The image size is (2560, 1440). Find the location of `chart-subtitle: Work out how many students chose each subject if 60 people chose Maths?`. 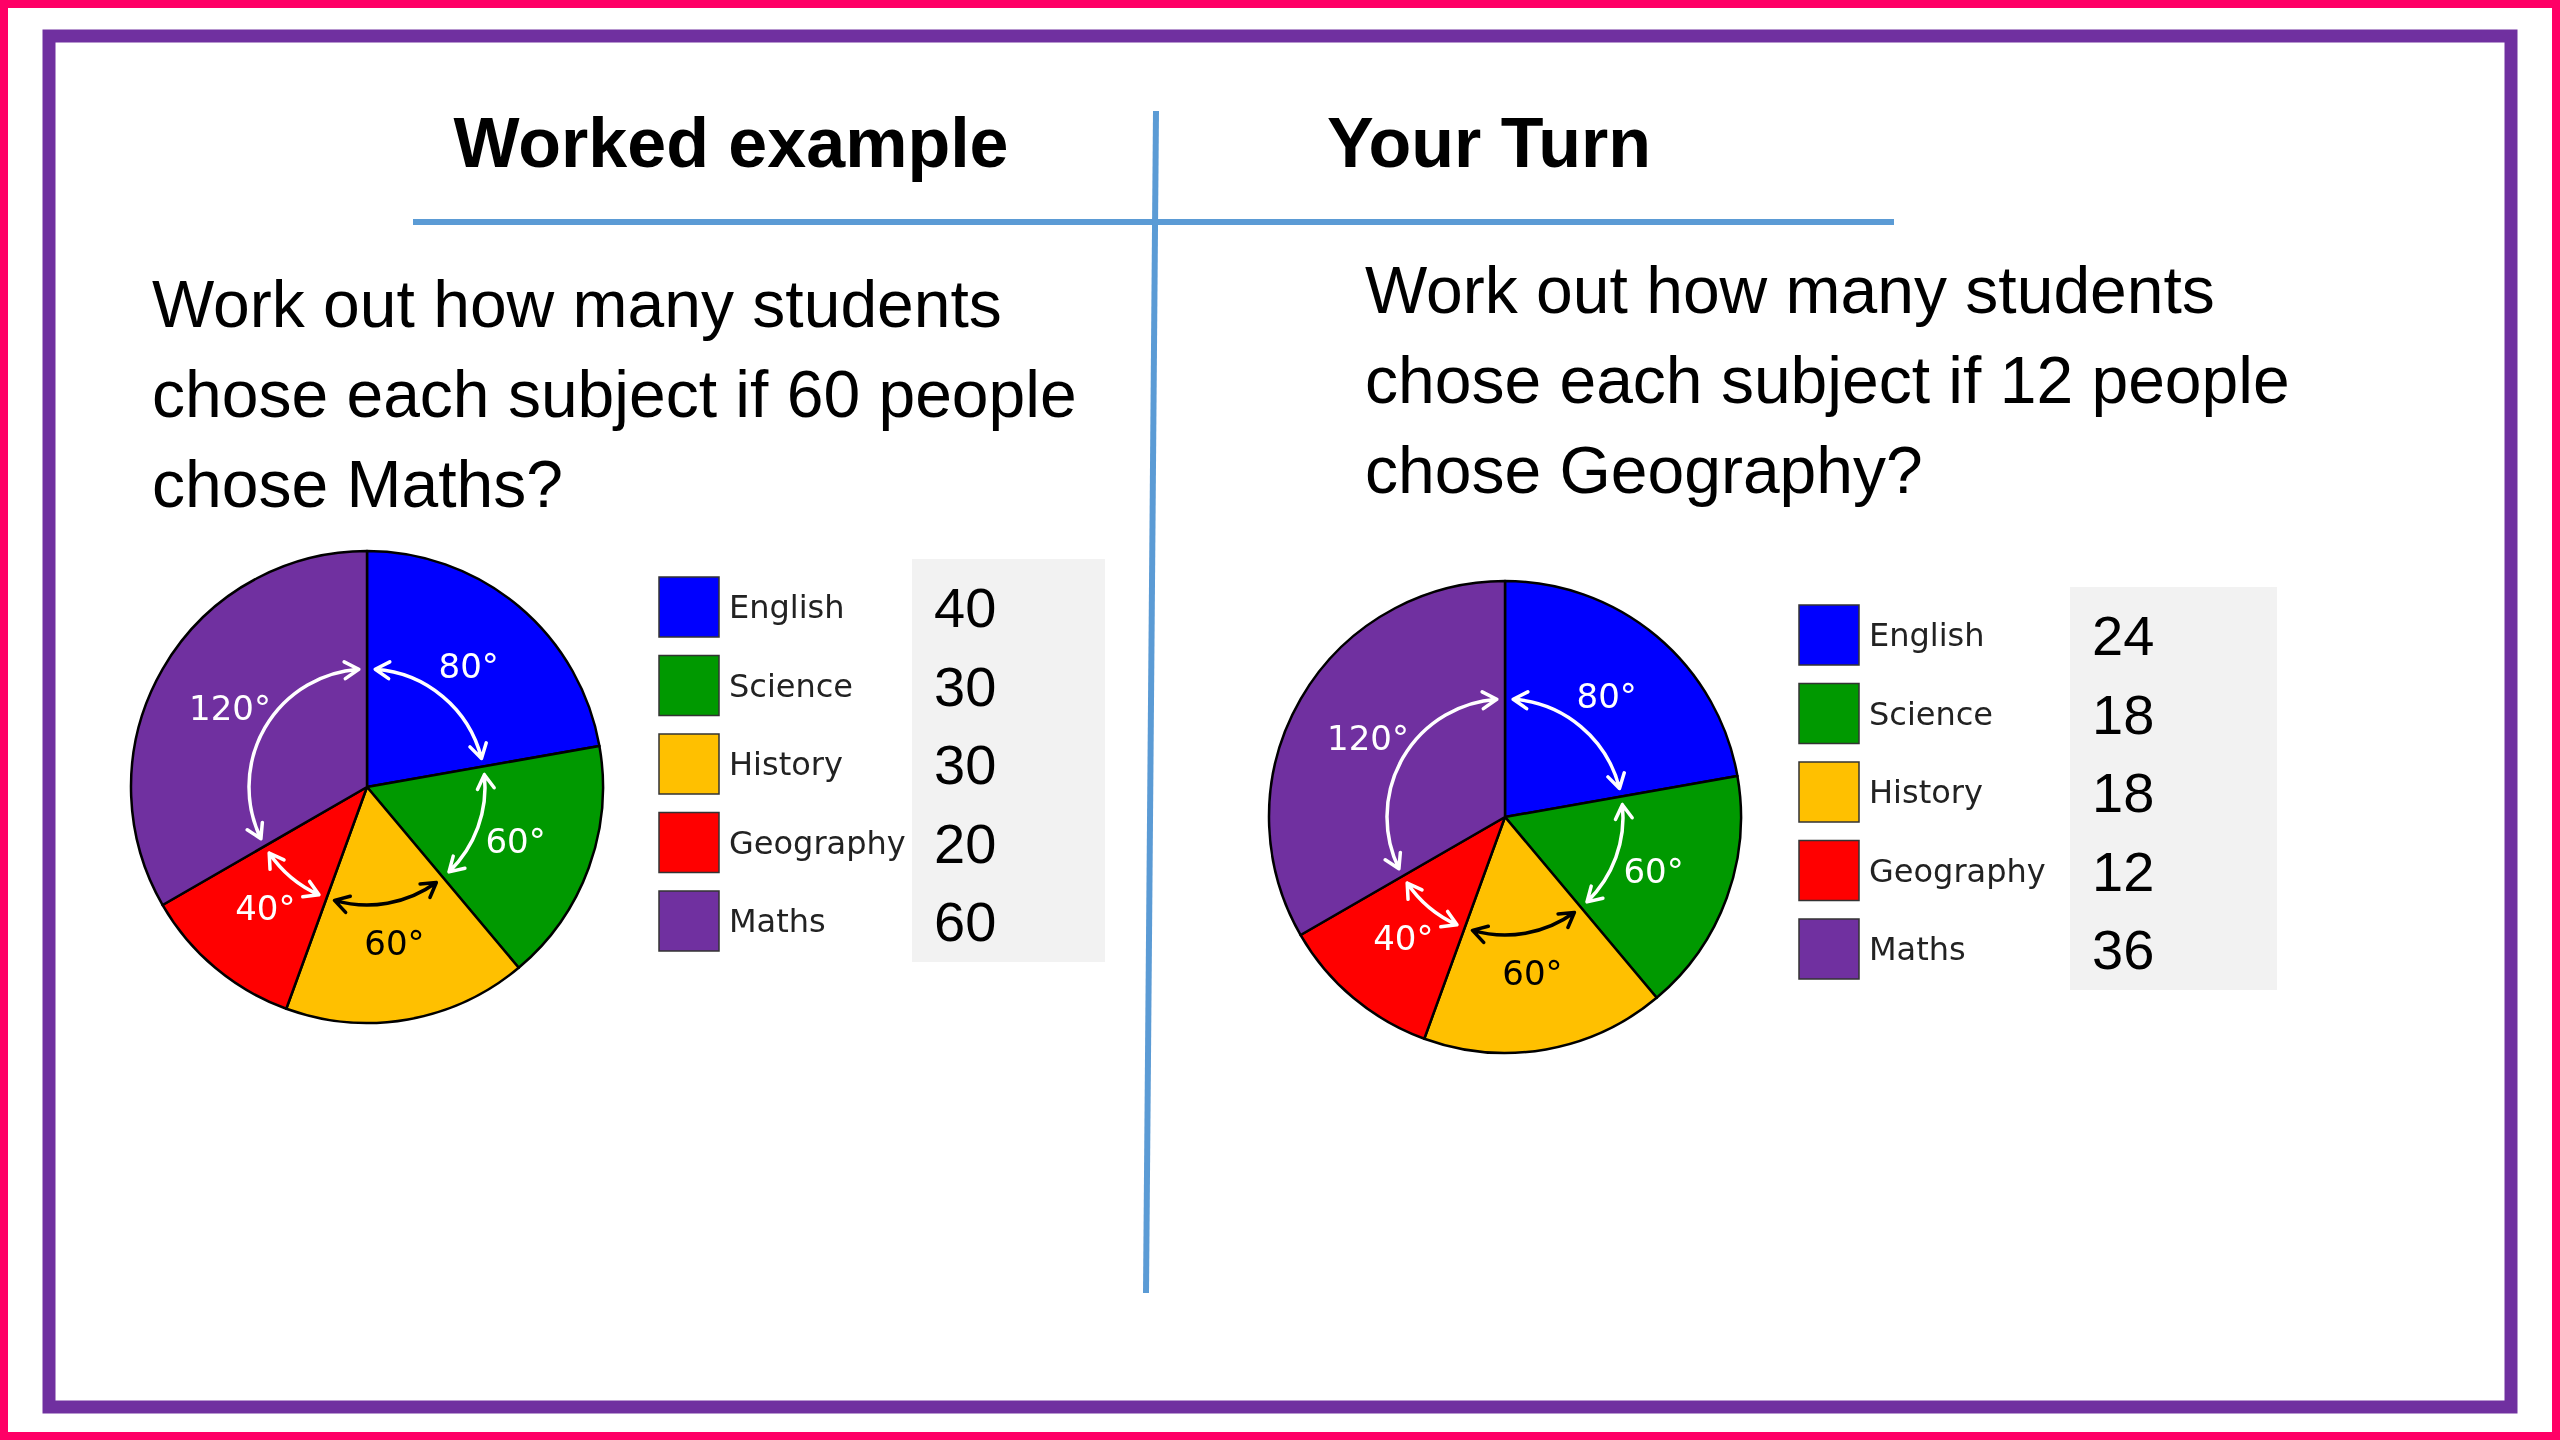

chart-subtitle: Work out how many students chose each subject if 60 people chose Maths? is located at coordinates (614, 394).